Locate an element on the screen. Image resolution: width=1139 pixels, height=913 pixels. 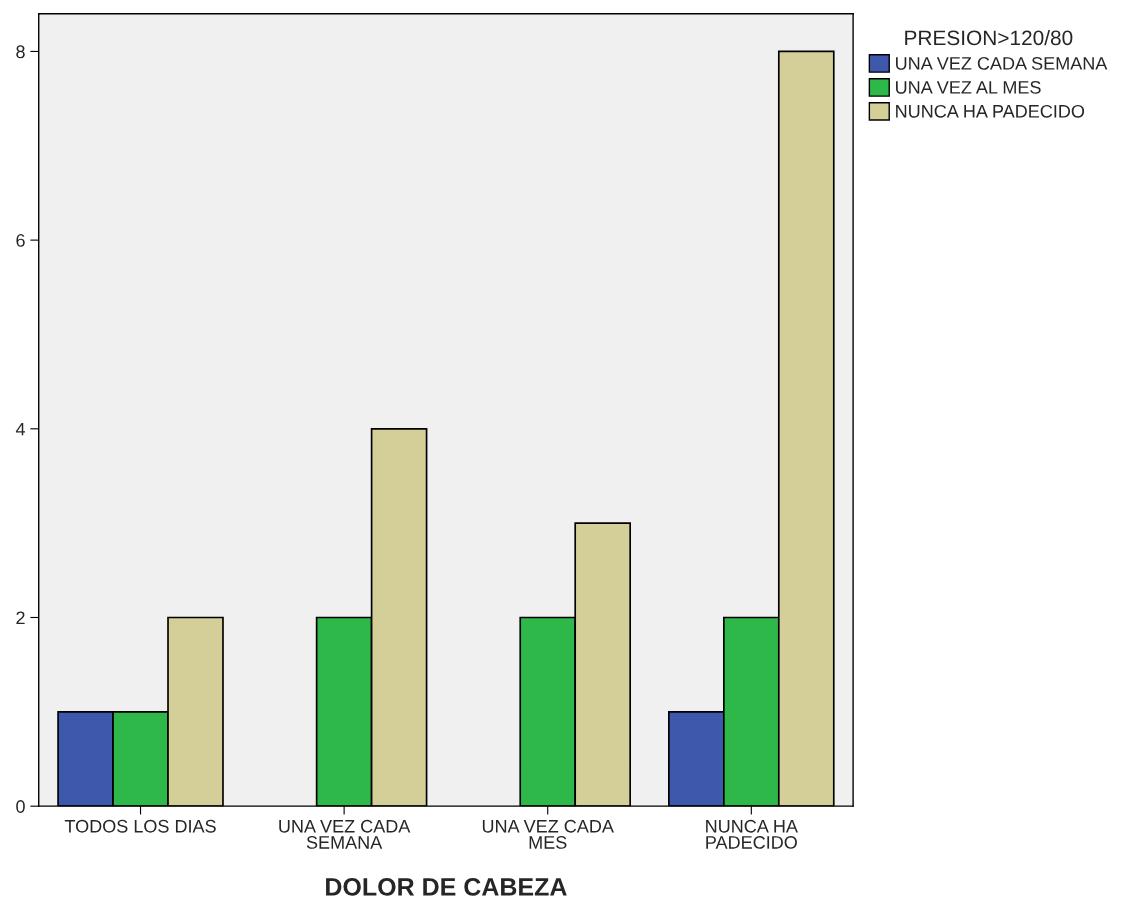
x-tick-label: UNA VEZ CADA SEMANA is located at coordinates (345, 834).